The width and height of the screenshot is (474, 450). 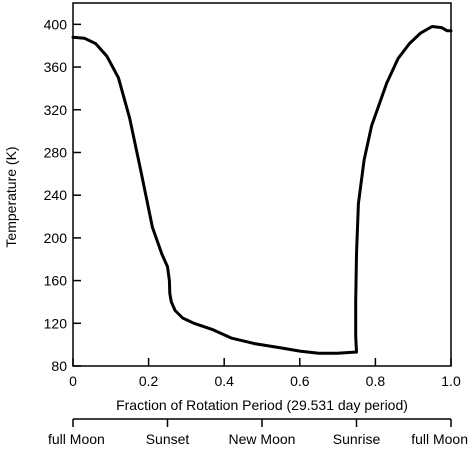 What do you see at coordinates (11, 196) in the screenshot?
I see `y-axis-title: Temperature (K)` at bounding box center [11, 196].